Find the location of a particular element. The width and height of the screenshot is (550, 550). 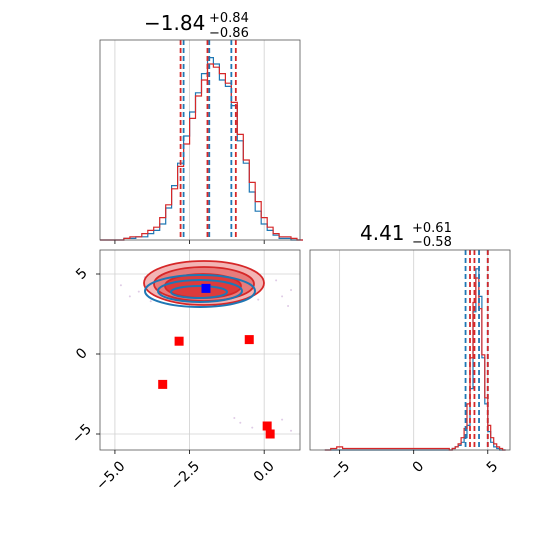

title-param1-minus: −0.86 is located at coordinates (229, 33).